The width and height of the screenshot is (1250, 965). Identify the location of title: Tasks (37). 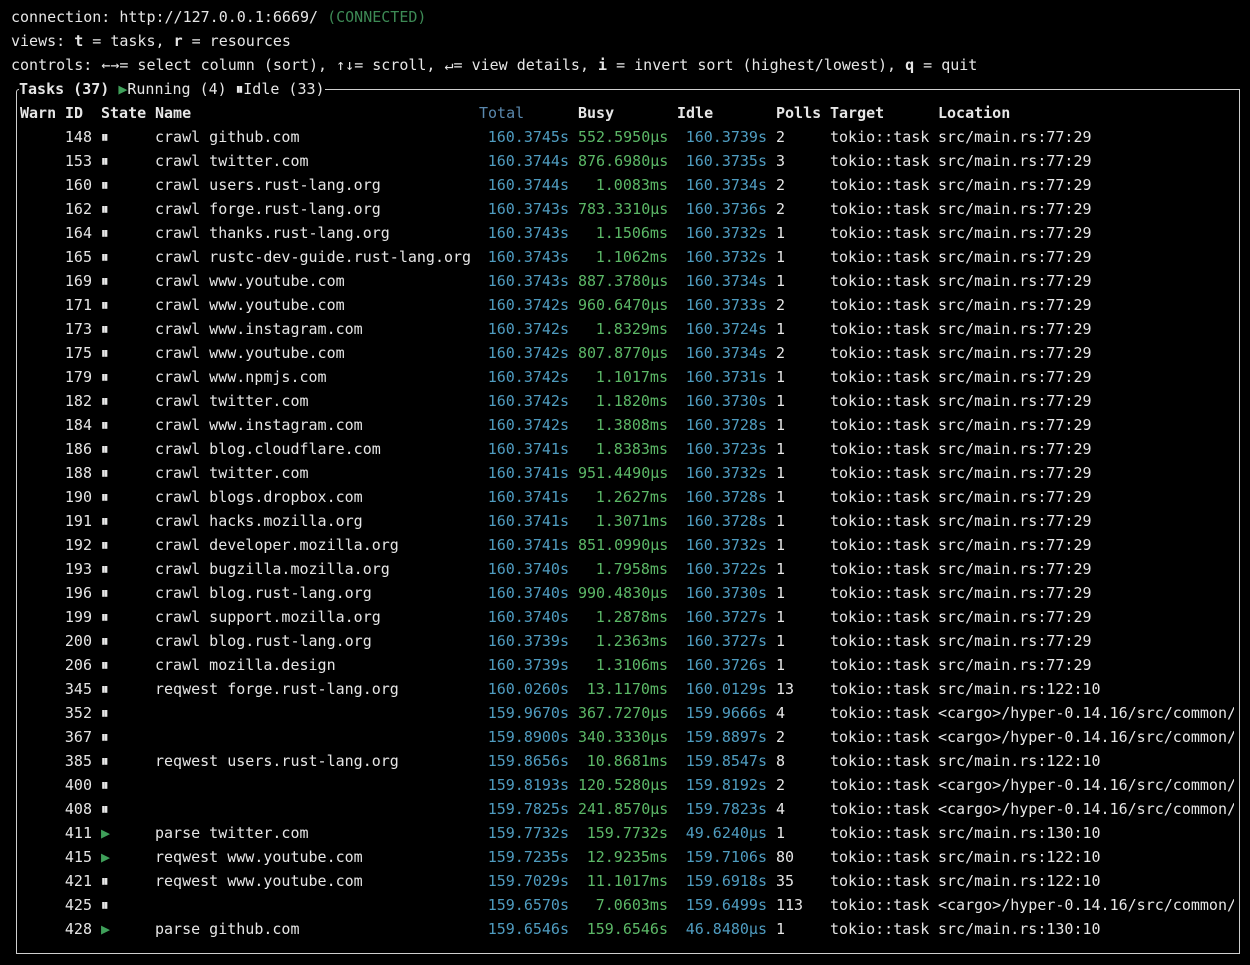
(64, 89).